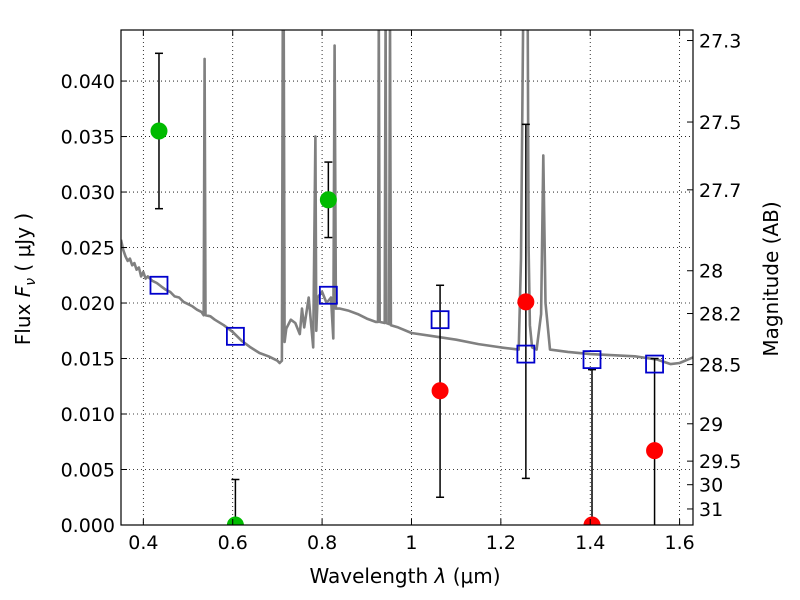 The width and height of the screenshot is (800, 600). What do you see at coordinates (720, 191) in the screenshot?
I see `y2-tick-label: 27.7` at bounding box center [720, 191].